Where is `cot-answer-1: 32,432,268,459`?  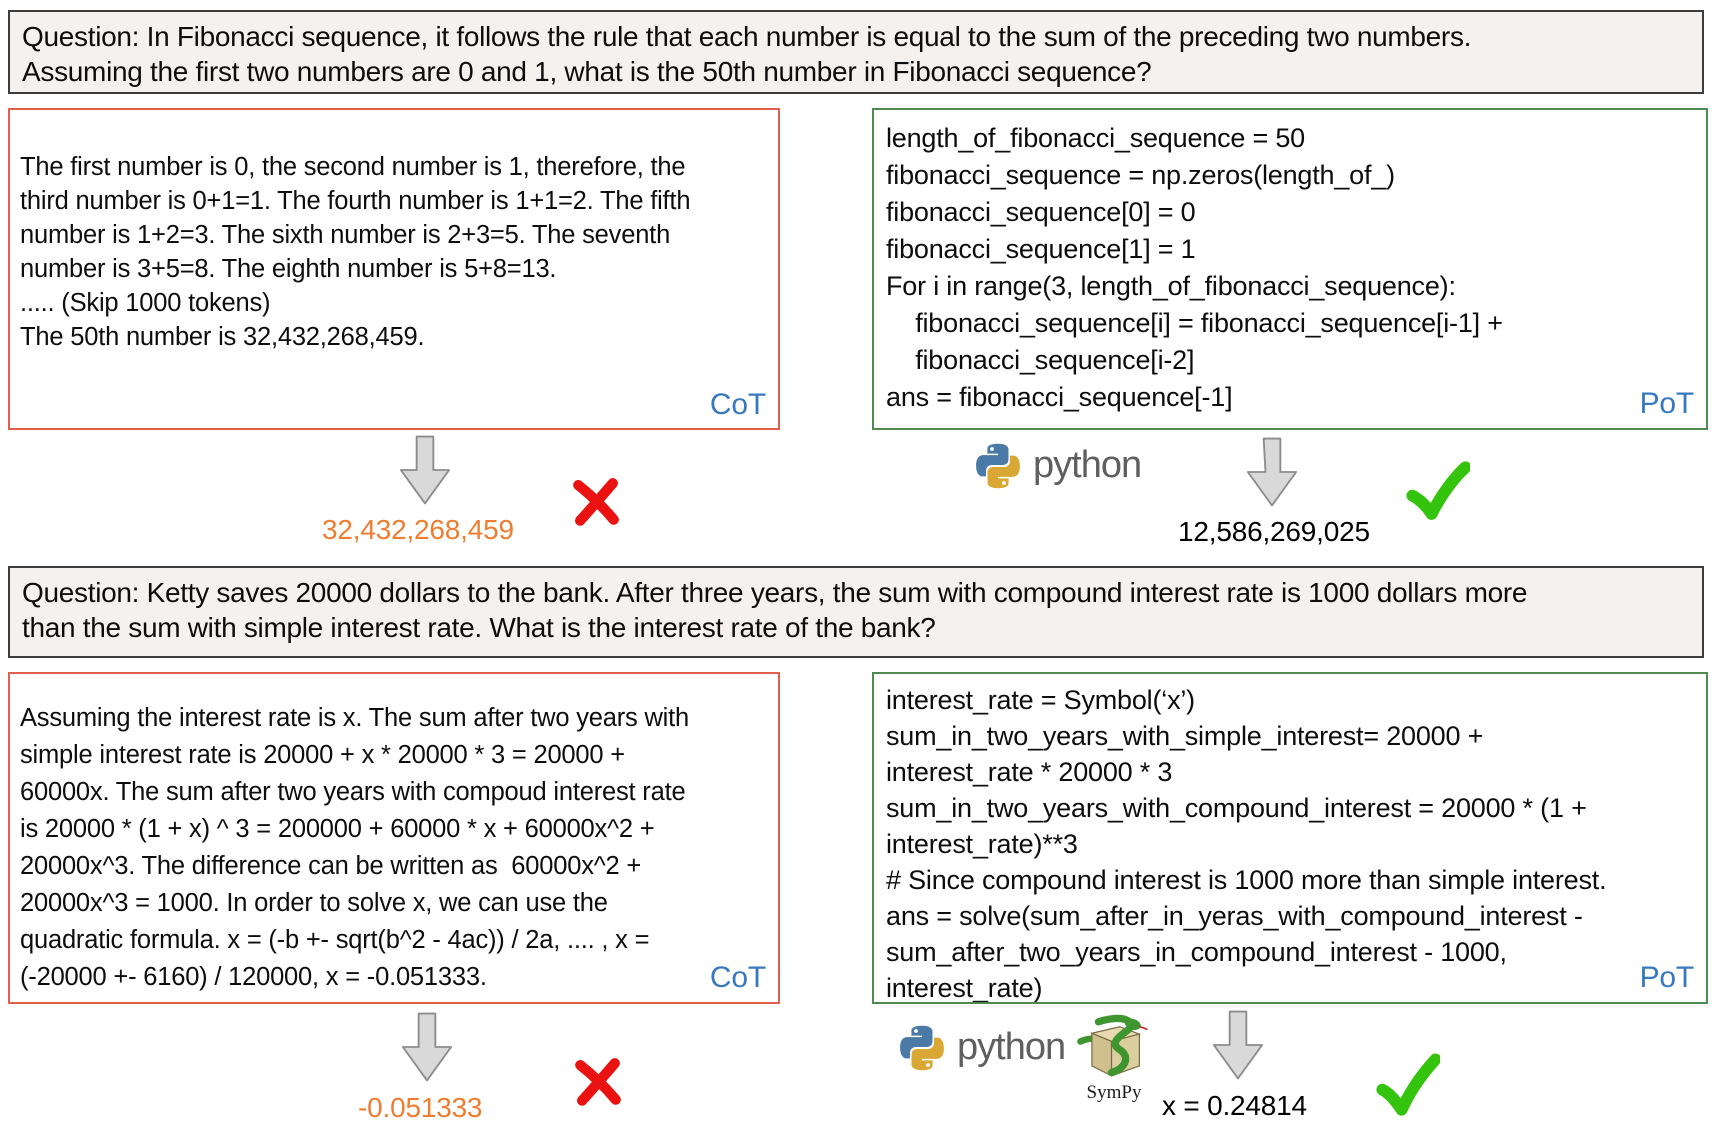
cot-answer-1: 32,432,268,459 is located at coordinates (418, 529).